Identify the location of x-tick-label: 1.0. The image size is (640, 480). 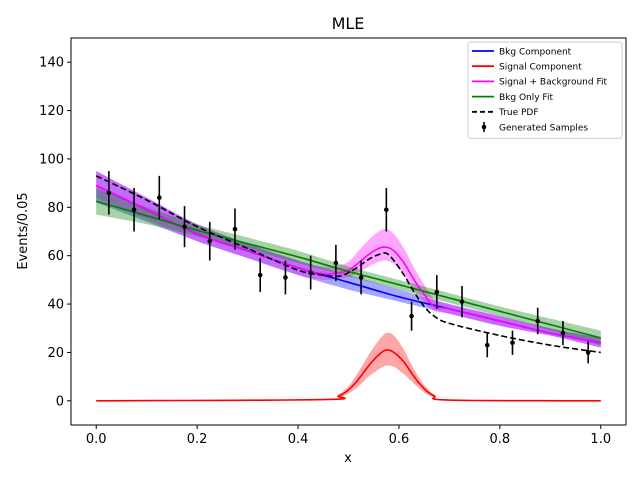
(600, 439).